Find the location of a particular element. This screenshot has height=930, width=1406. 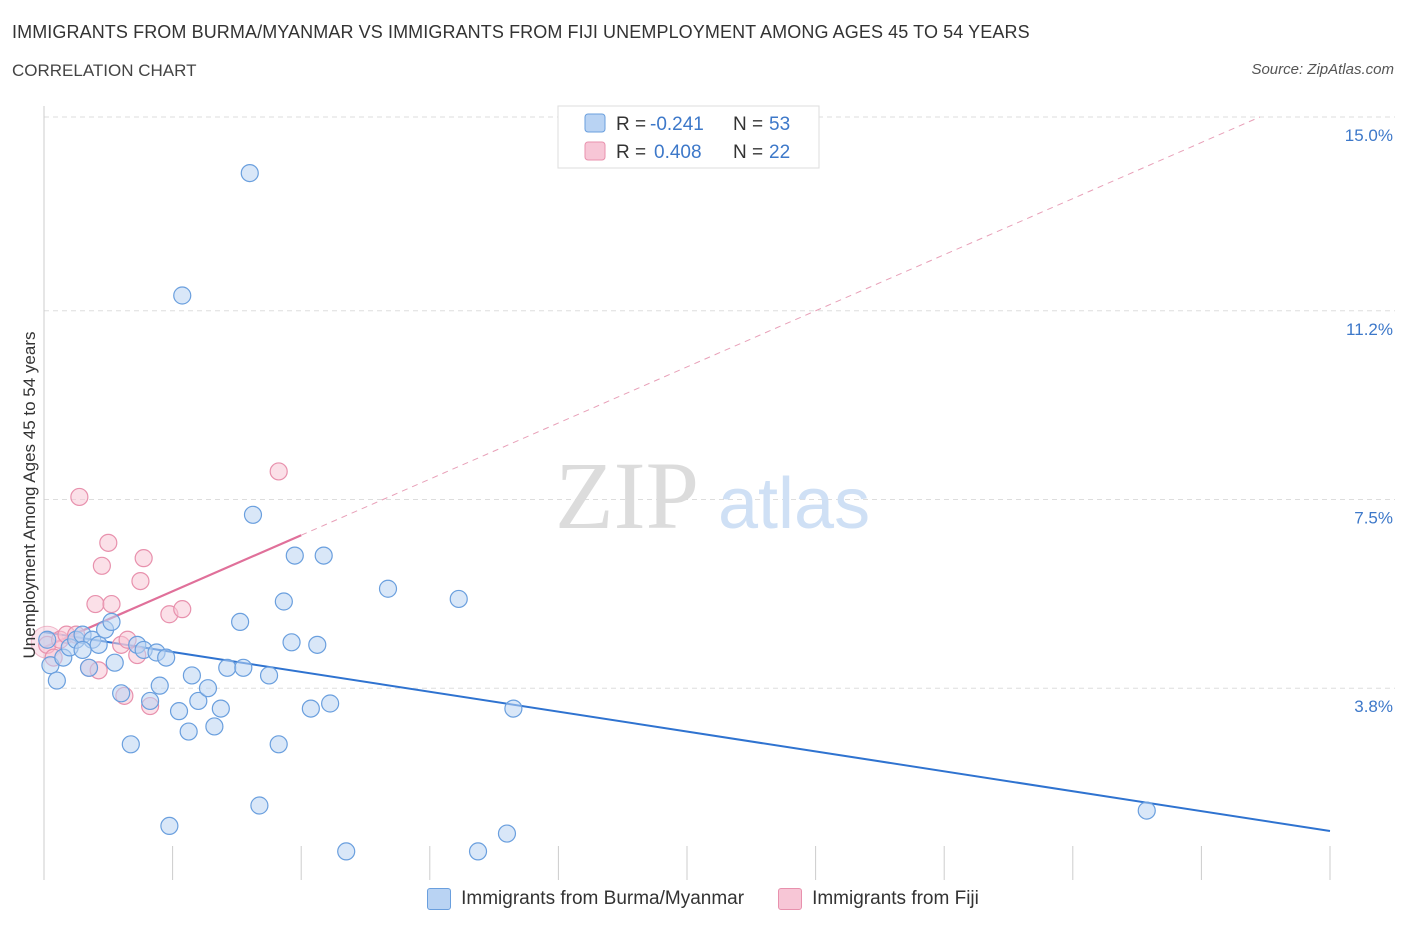

legend-label-fiji: Immigrants from Fiji is located at coordinates (895, 898).